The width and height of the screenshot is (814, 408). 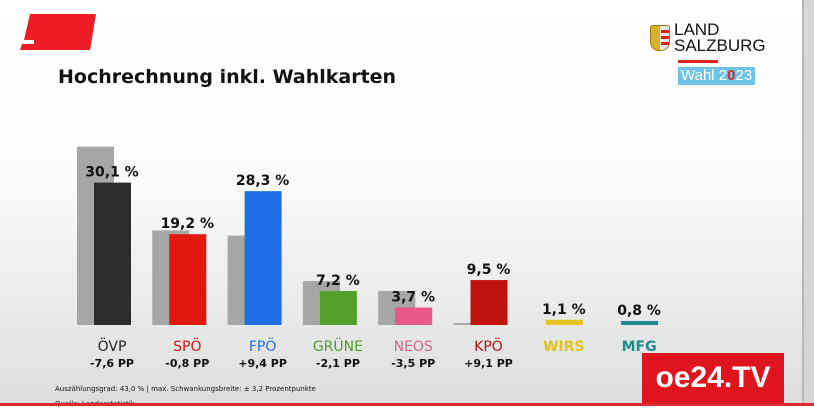 What do you see at coordinates (262, 363) in the screenshot?
I see `change-label-2: +9,4 PP` at bounding box center [262, 363].